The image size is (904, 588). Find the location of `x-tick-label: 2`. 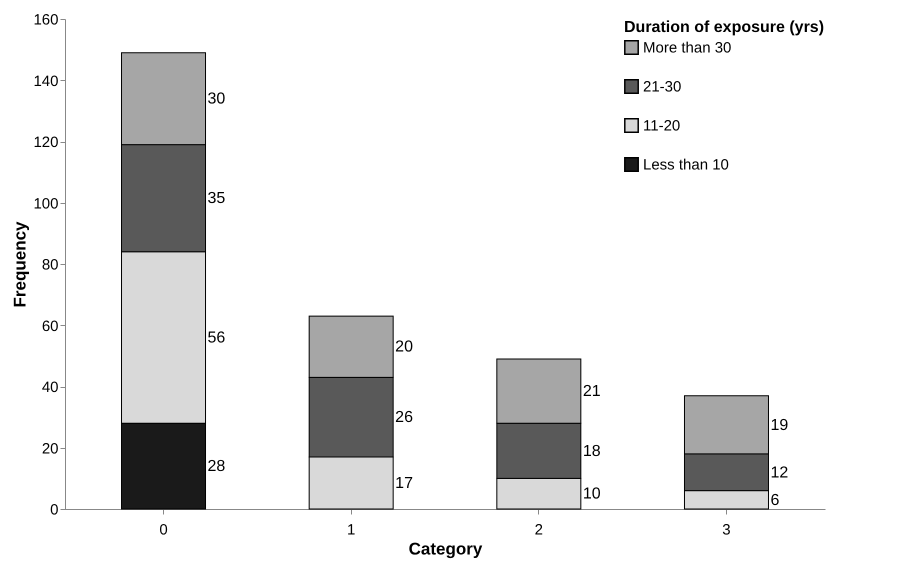

x-tick-label: 2 is located at coordinates (538, 530).